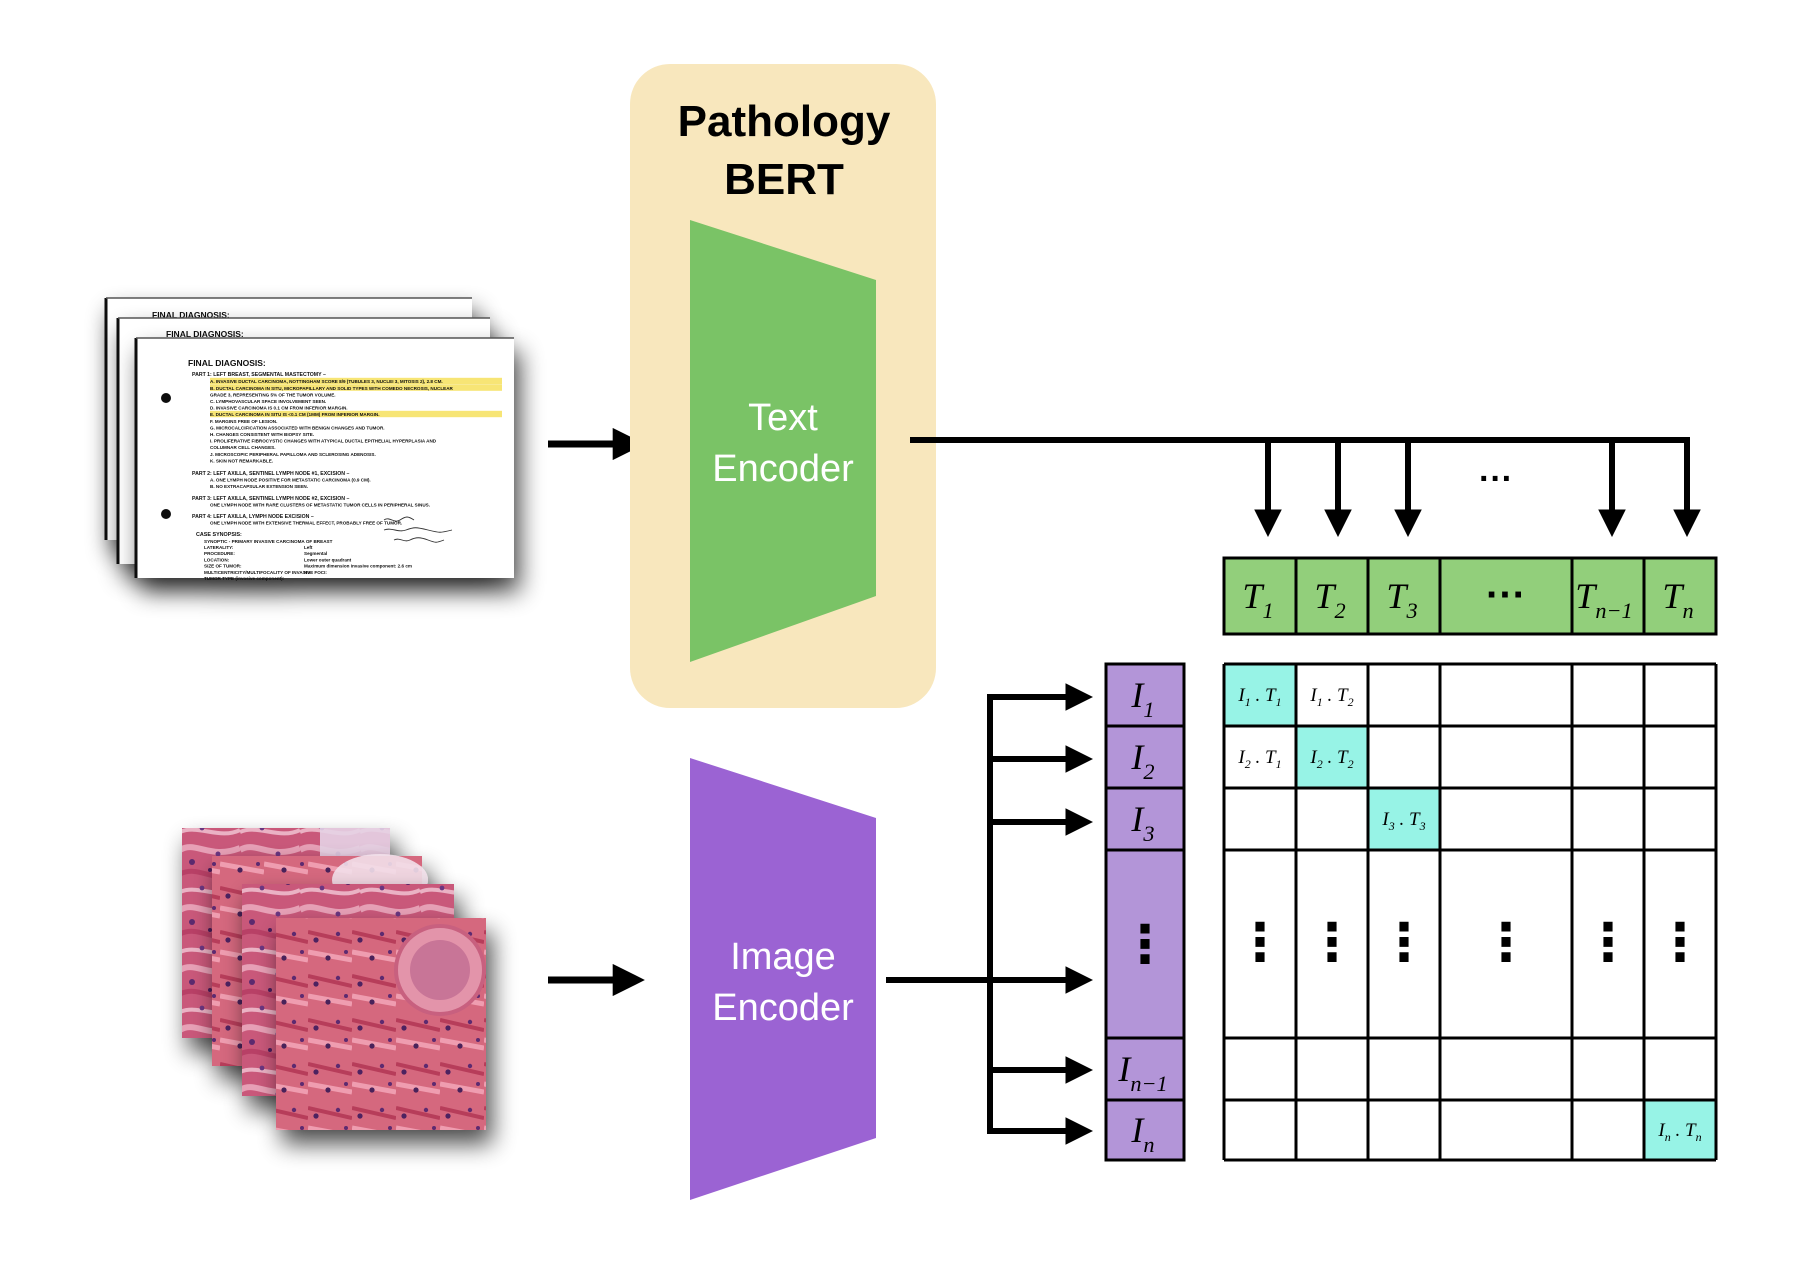 Image resolution: width=1808 pixels, height=1282 pixels. What do you see at coordinates (1329, 599) in the screenshot?
I see `text-token-label: T2` at bounding box center [1329, 599].